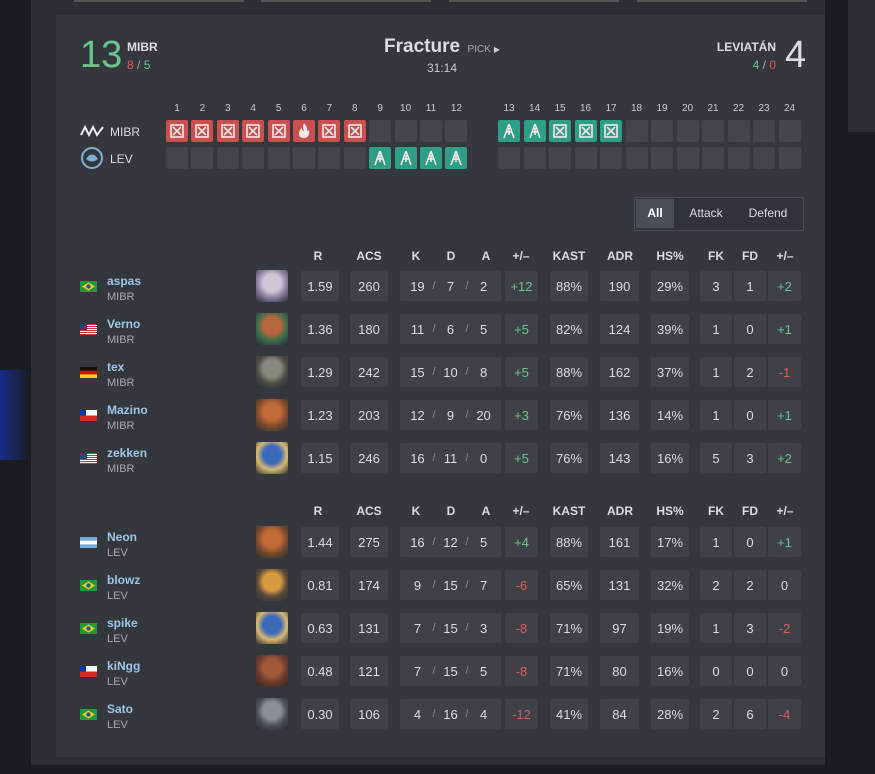 The height and width of the screenshot is (774, 875). I want to click on column-header: ACS, so click(369, 256).